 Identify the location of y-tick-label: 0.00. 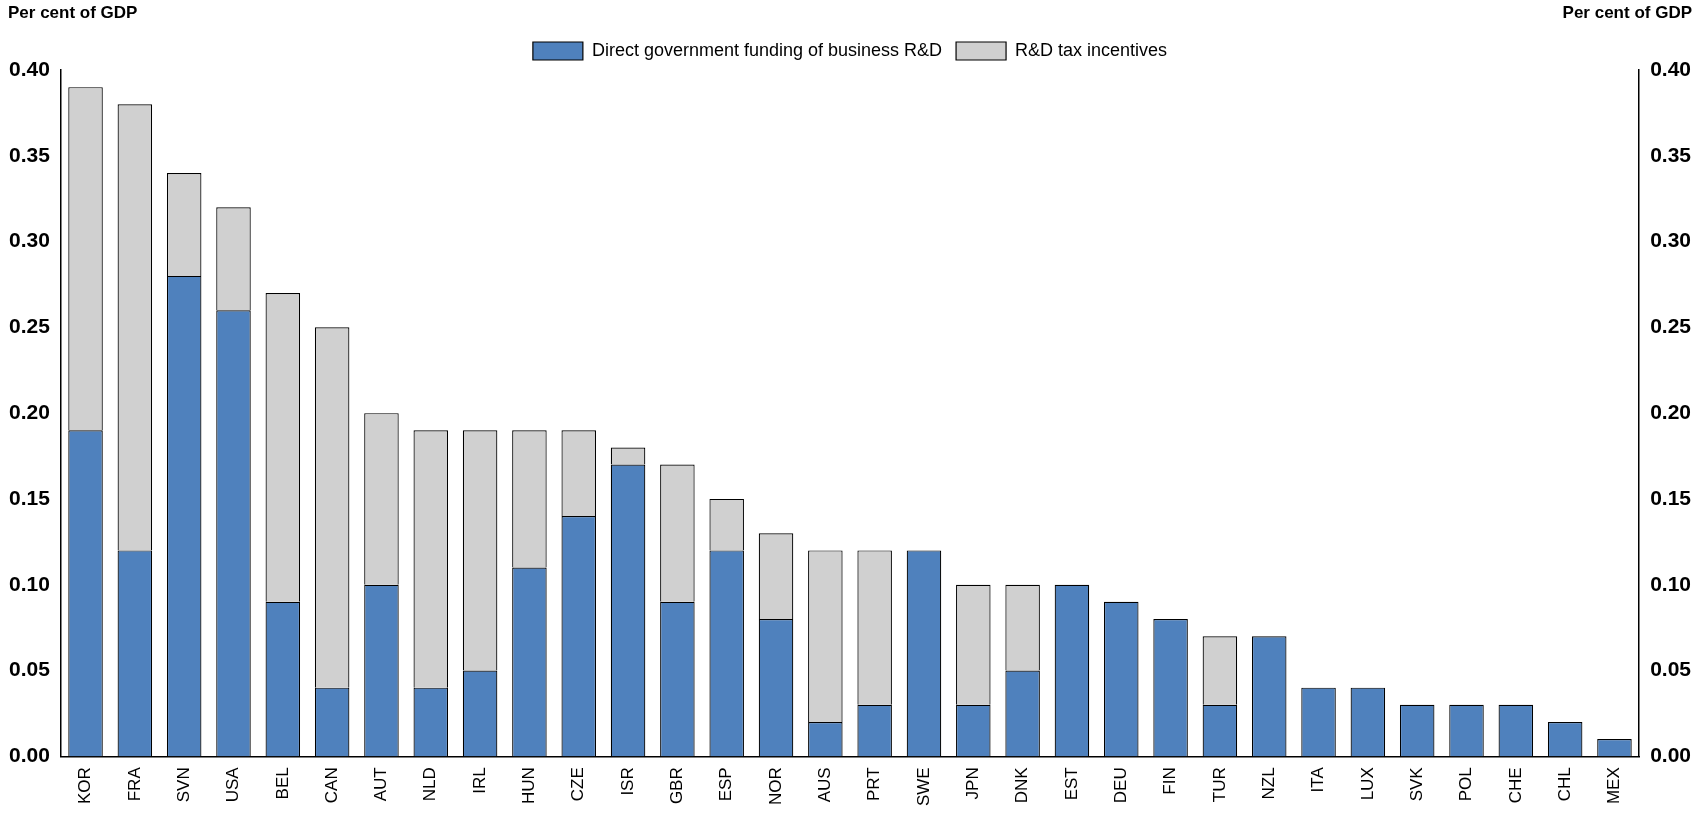
(29, 755).